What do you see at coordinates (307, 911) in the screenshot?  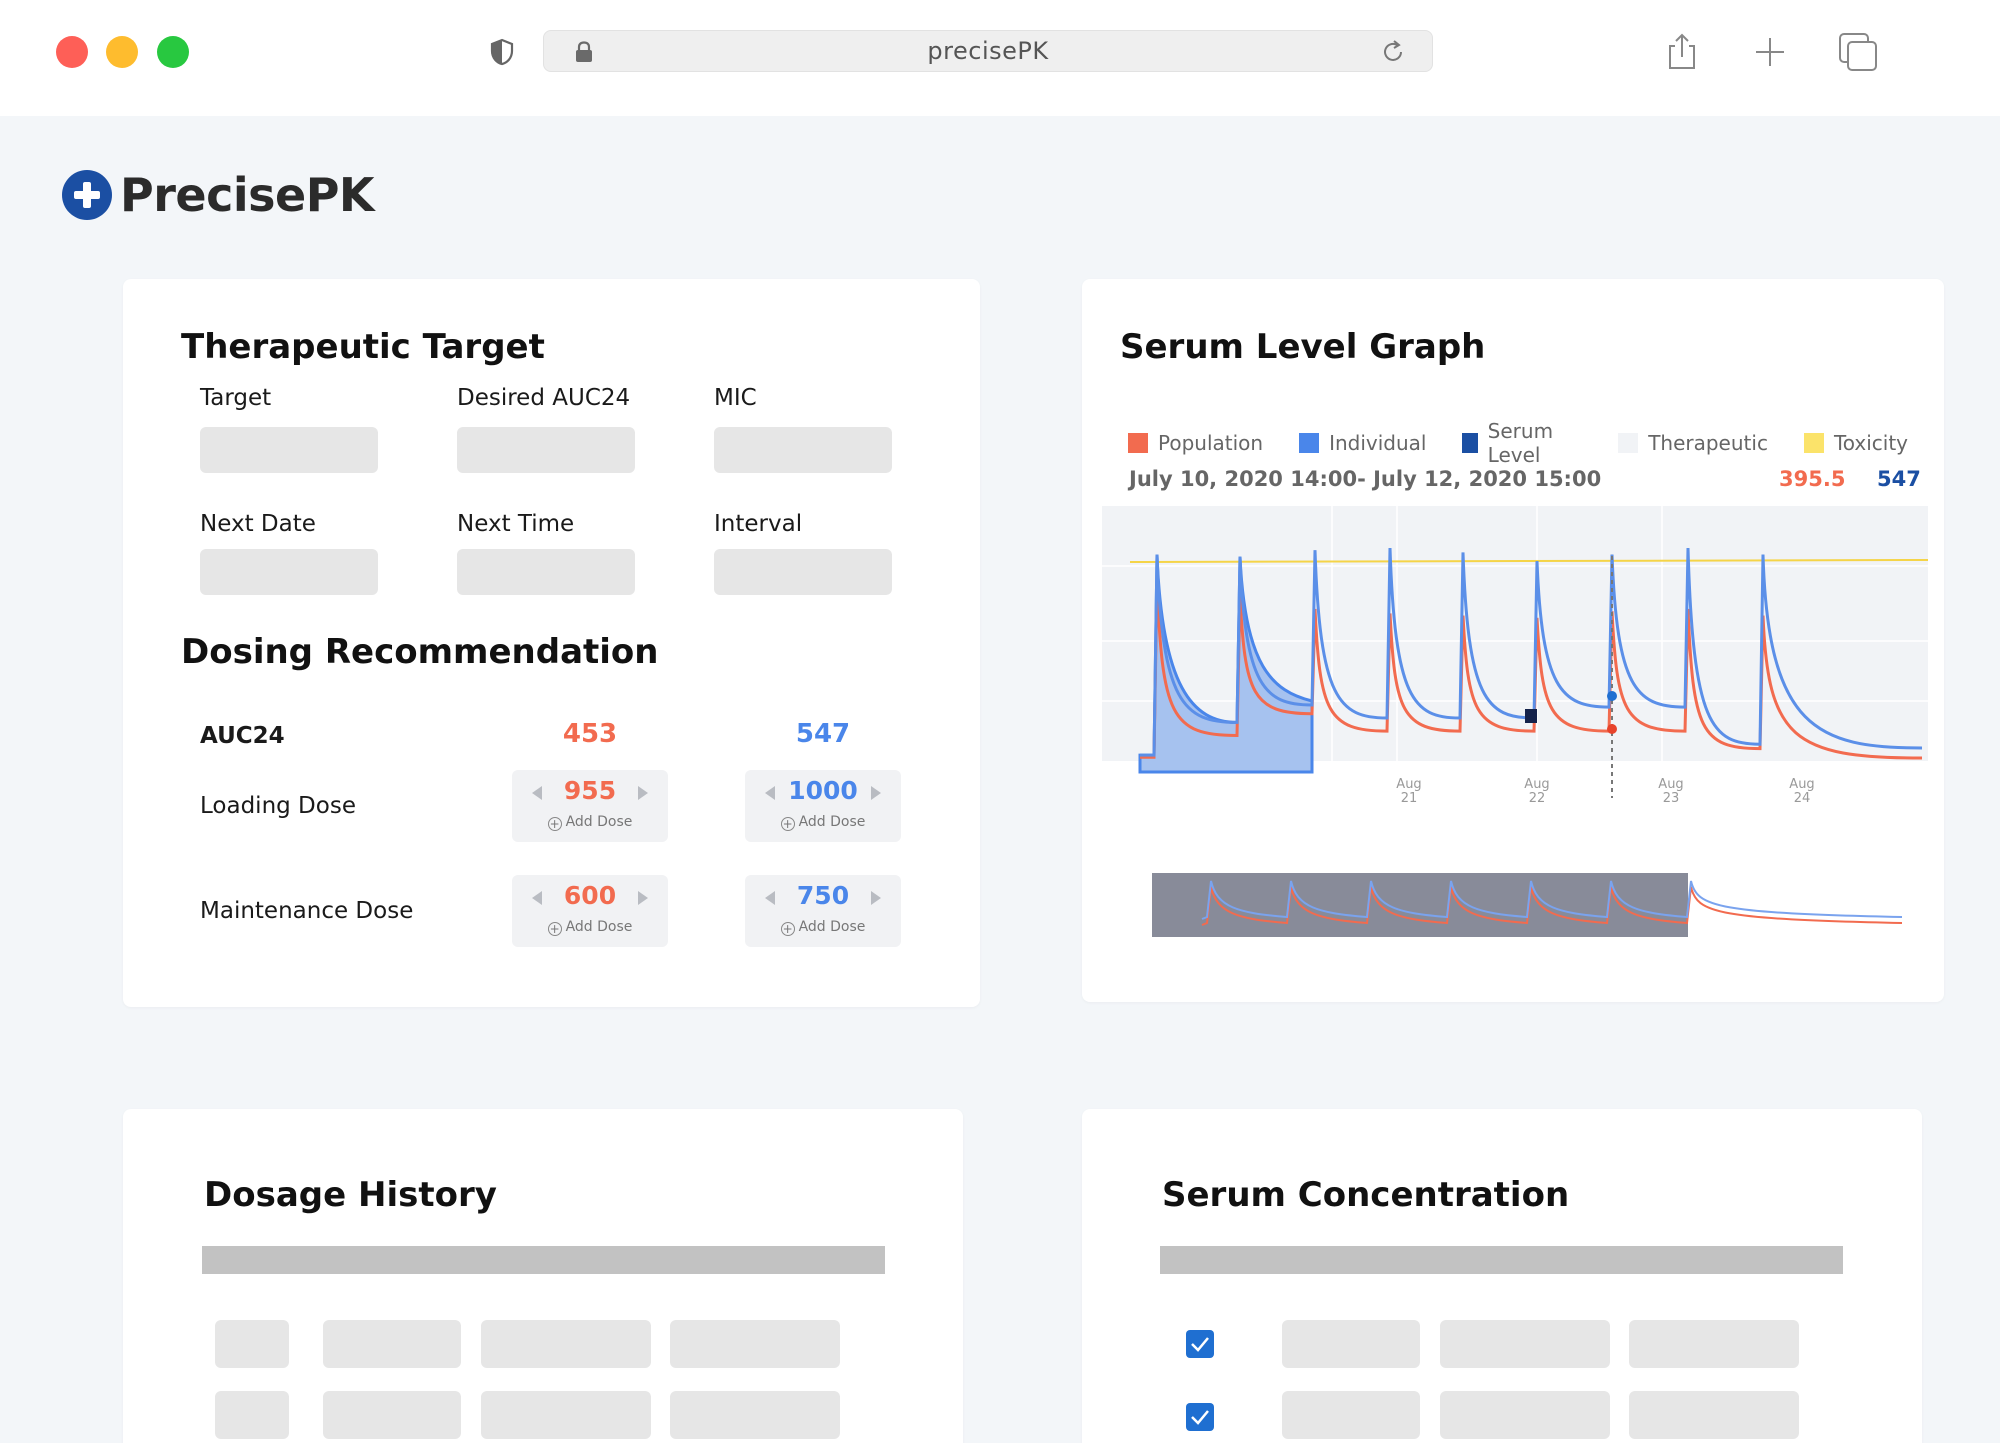 I see `maintenance-dose-label: Maintenance Dose` at bounding box center [307, 911].